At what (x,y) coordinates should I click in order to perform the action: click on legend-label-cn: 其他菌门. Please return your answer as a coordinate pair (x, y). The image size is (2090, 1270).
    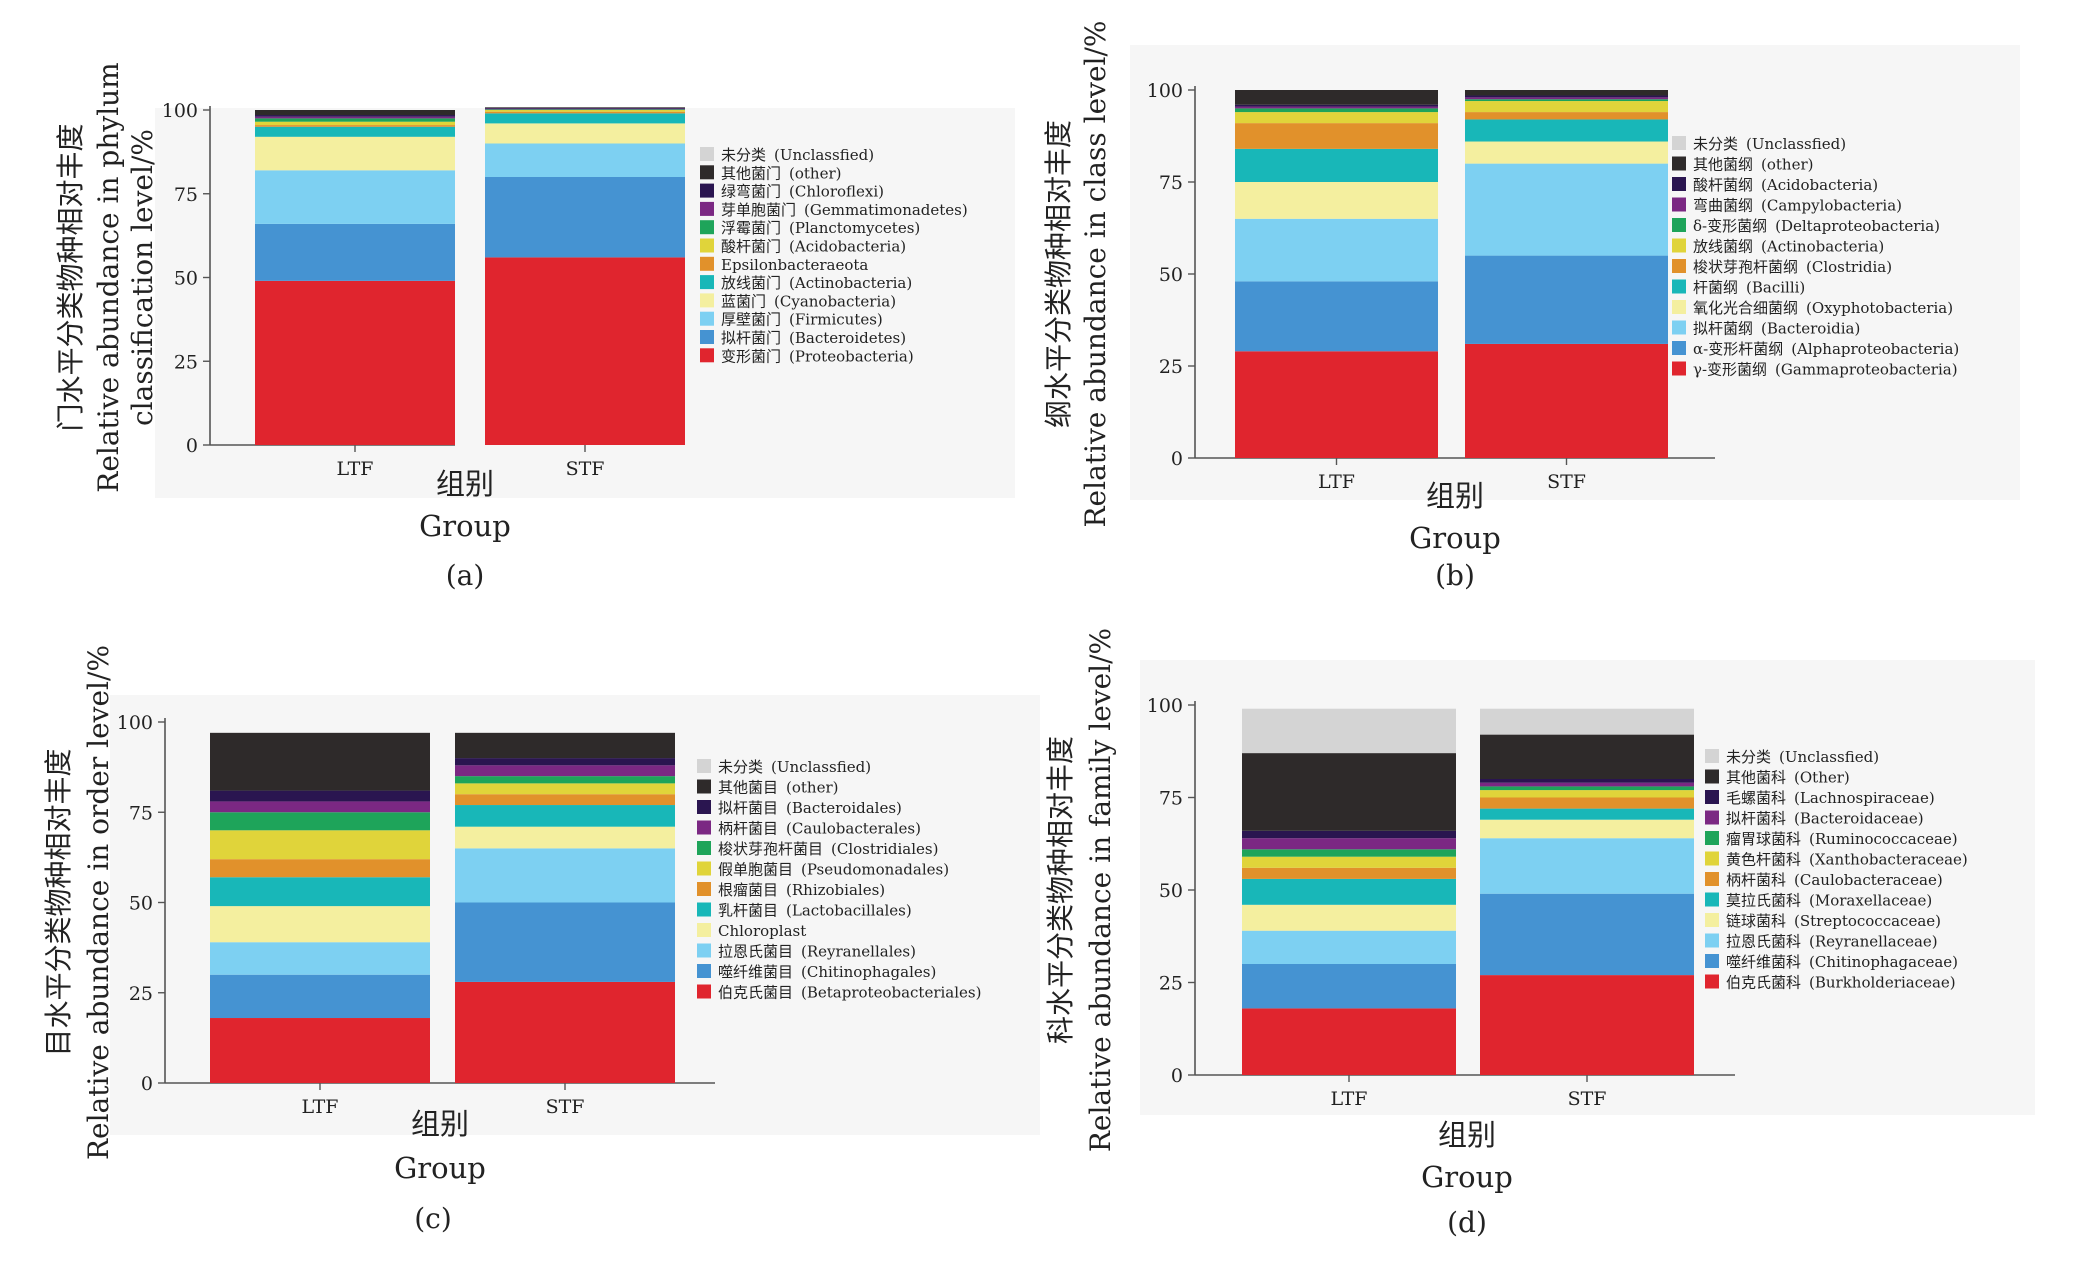
    Looking at the image, I should click on (751, 173).